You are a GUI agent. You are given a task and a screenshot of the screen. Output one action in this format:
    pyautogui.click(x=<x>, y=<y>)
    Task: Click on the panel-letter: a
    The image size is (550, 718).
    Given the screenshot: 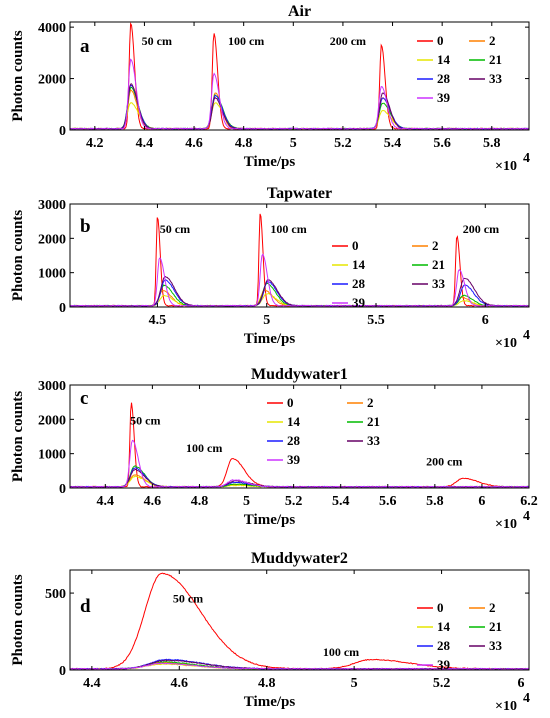 What is the action you would take?
    pyautogui.click(x=85, y=46)
    